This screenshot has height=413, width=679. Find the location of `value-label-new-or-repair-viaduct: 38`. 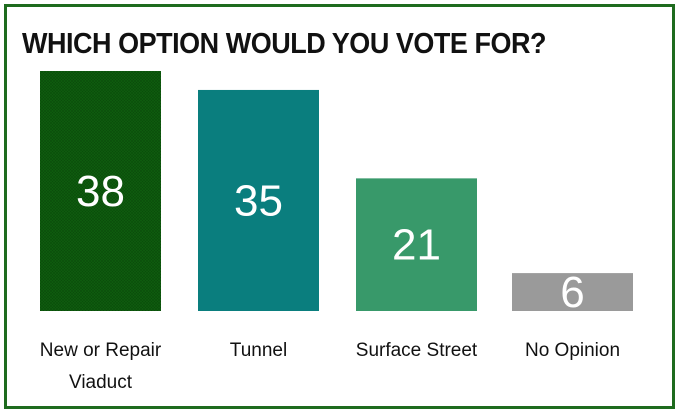

value-label-new-or-repair-viaduct: 38 is located at coordinates (100, 191).